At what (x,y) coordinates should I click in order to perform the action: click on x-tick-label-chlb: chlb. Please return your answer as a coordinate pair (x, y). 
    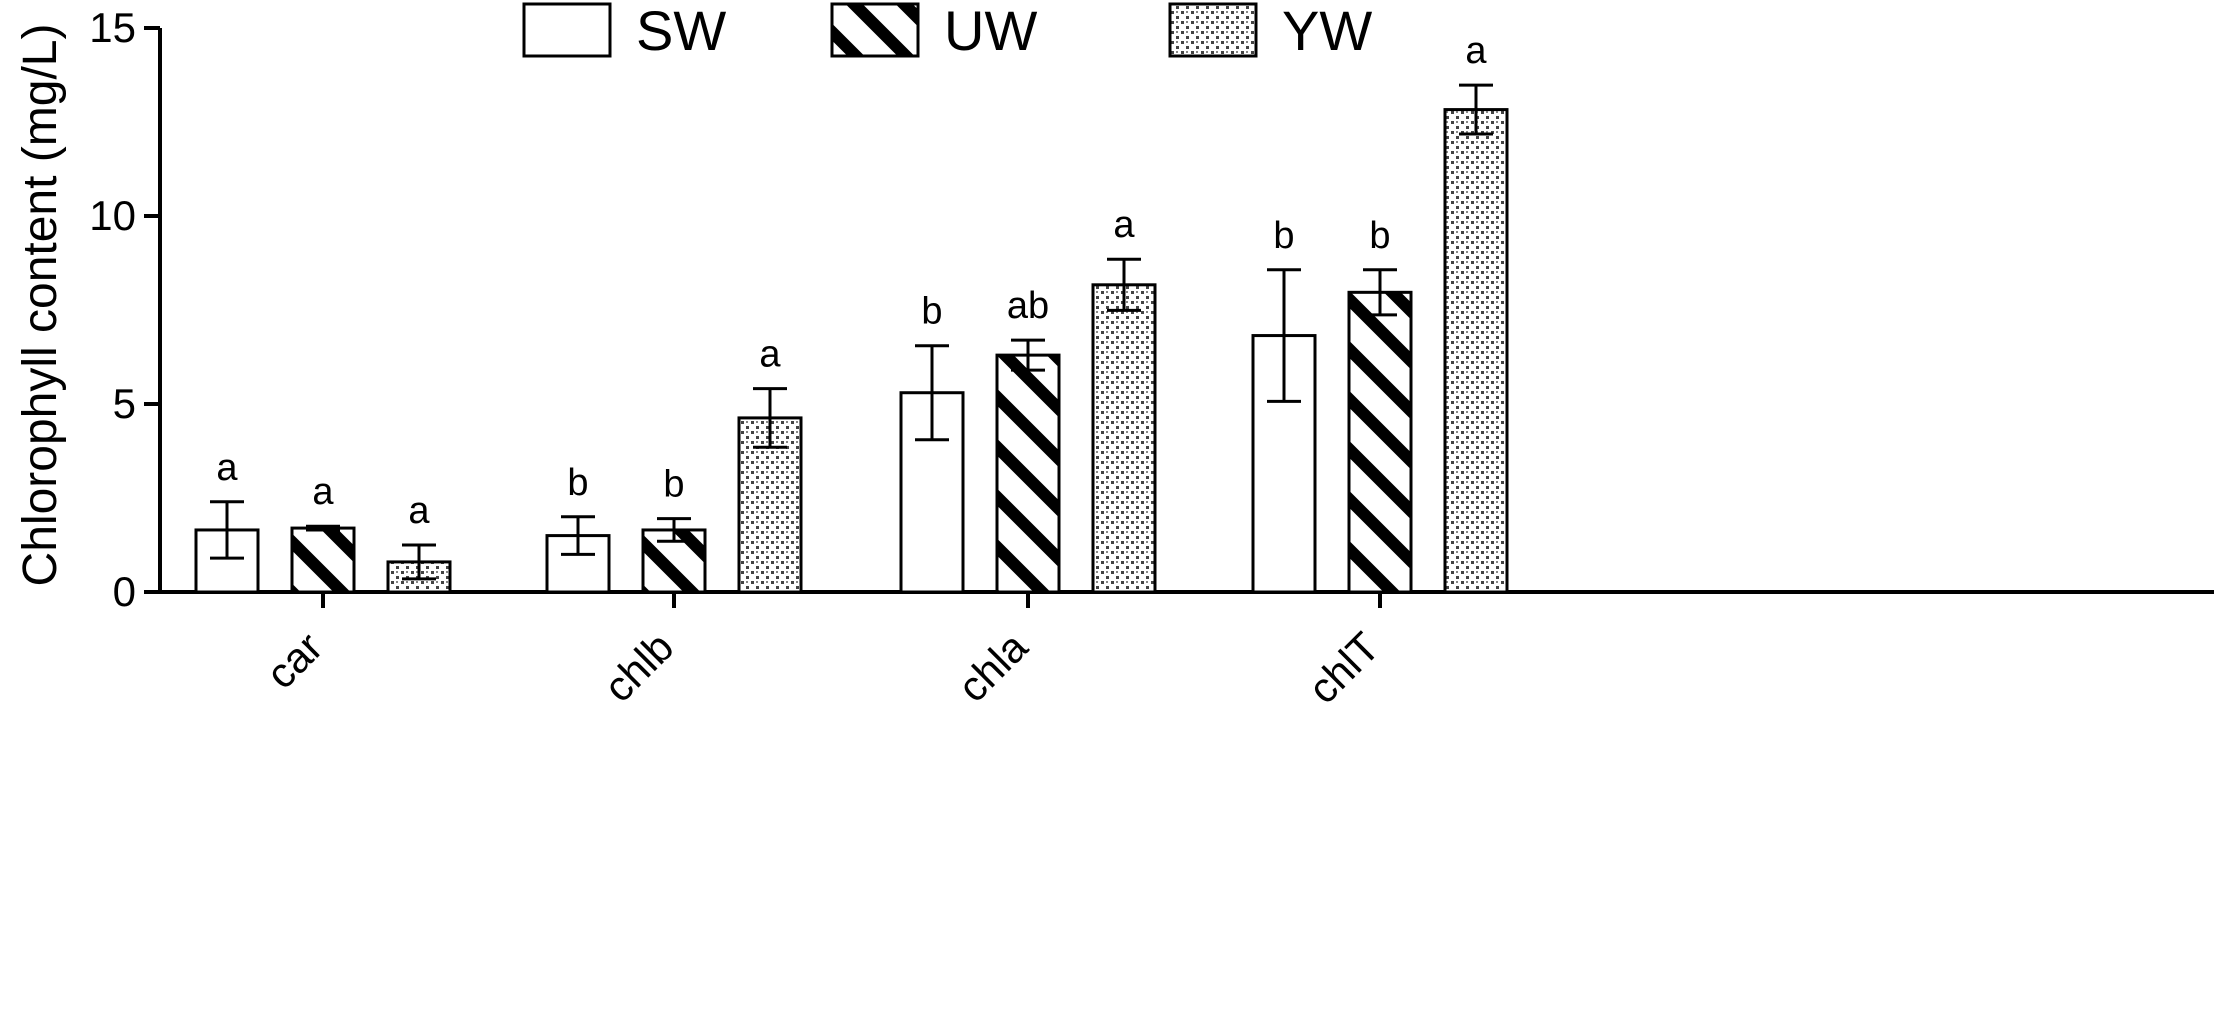
    Looking at the image, I should click on (639, 667).